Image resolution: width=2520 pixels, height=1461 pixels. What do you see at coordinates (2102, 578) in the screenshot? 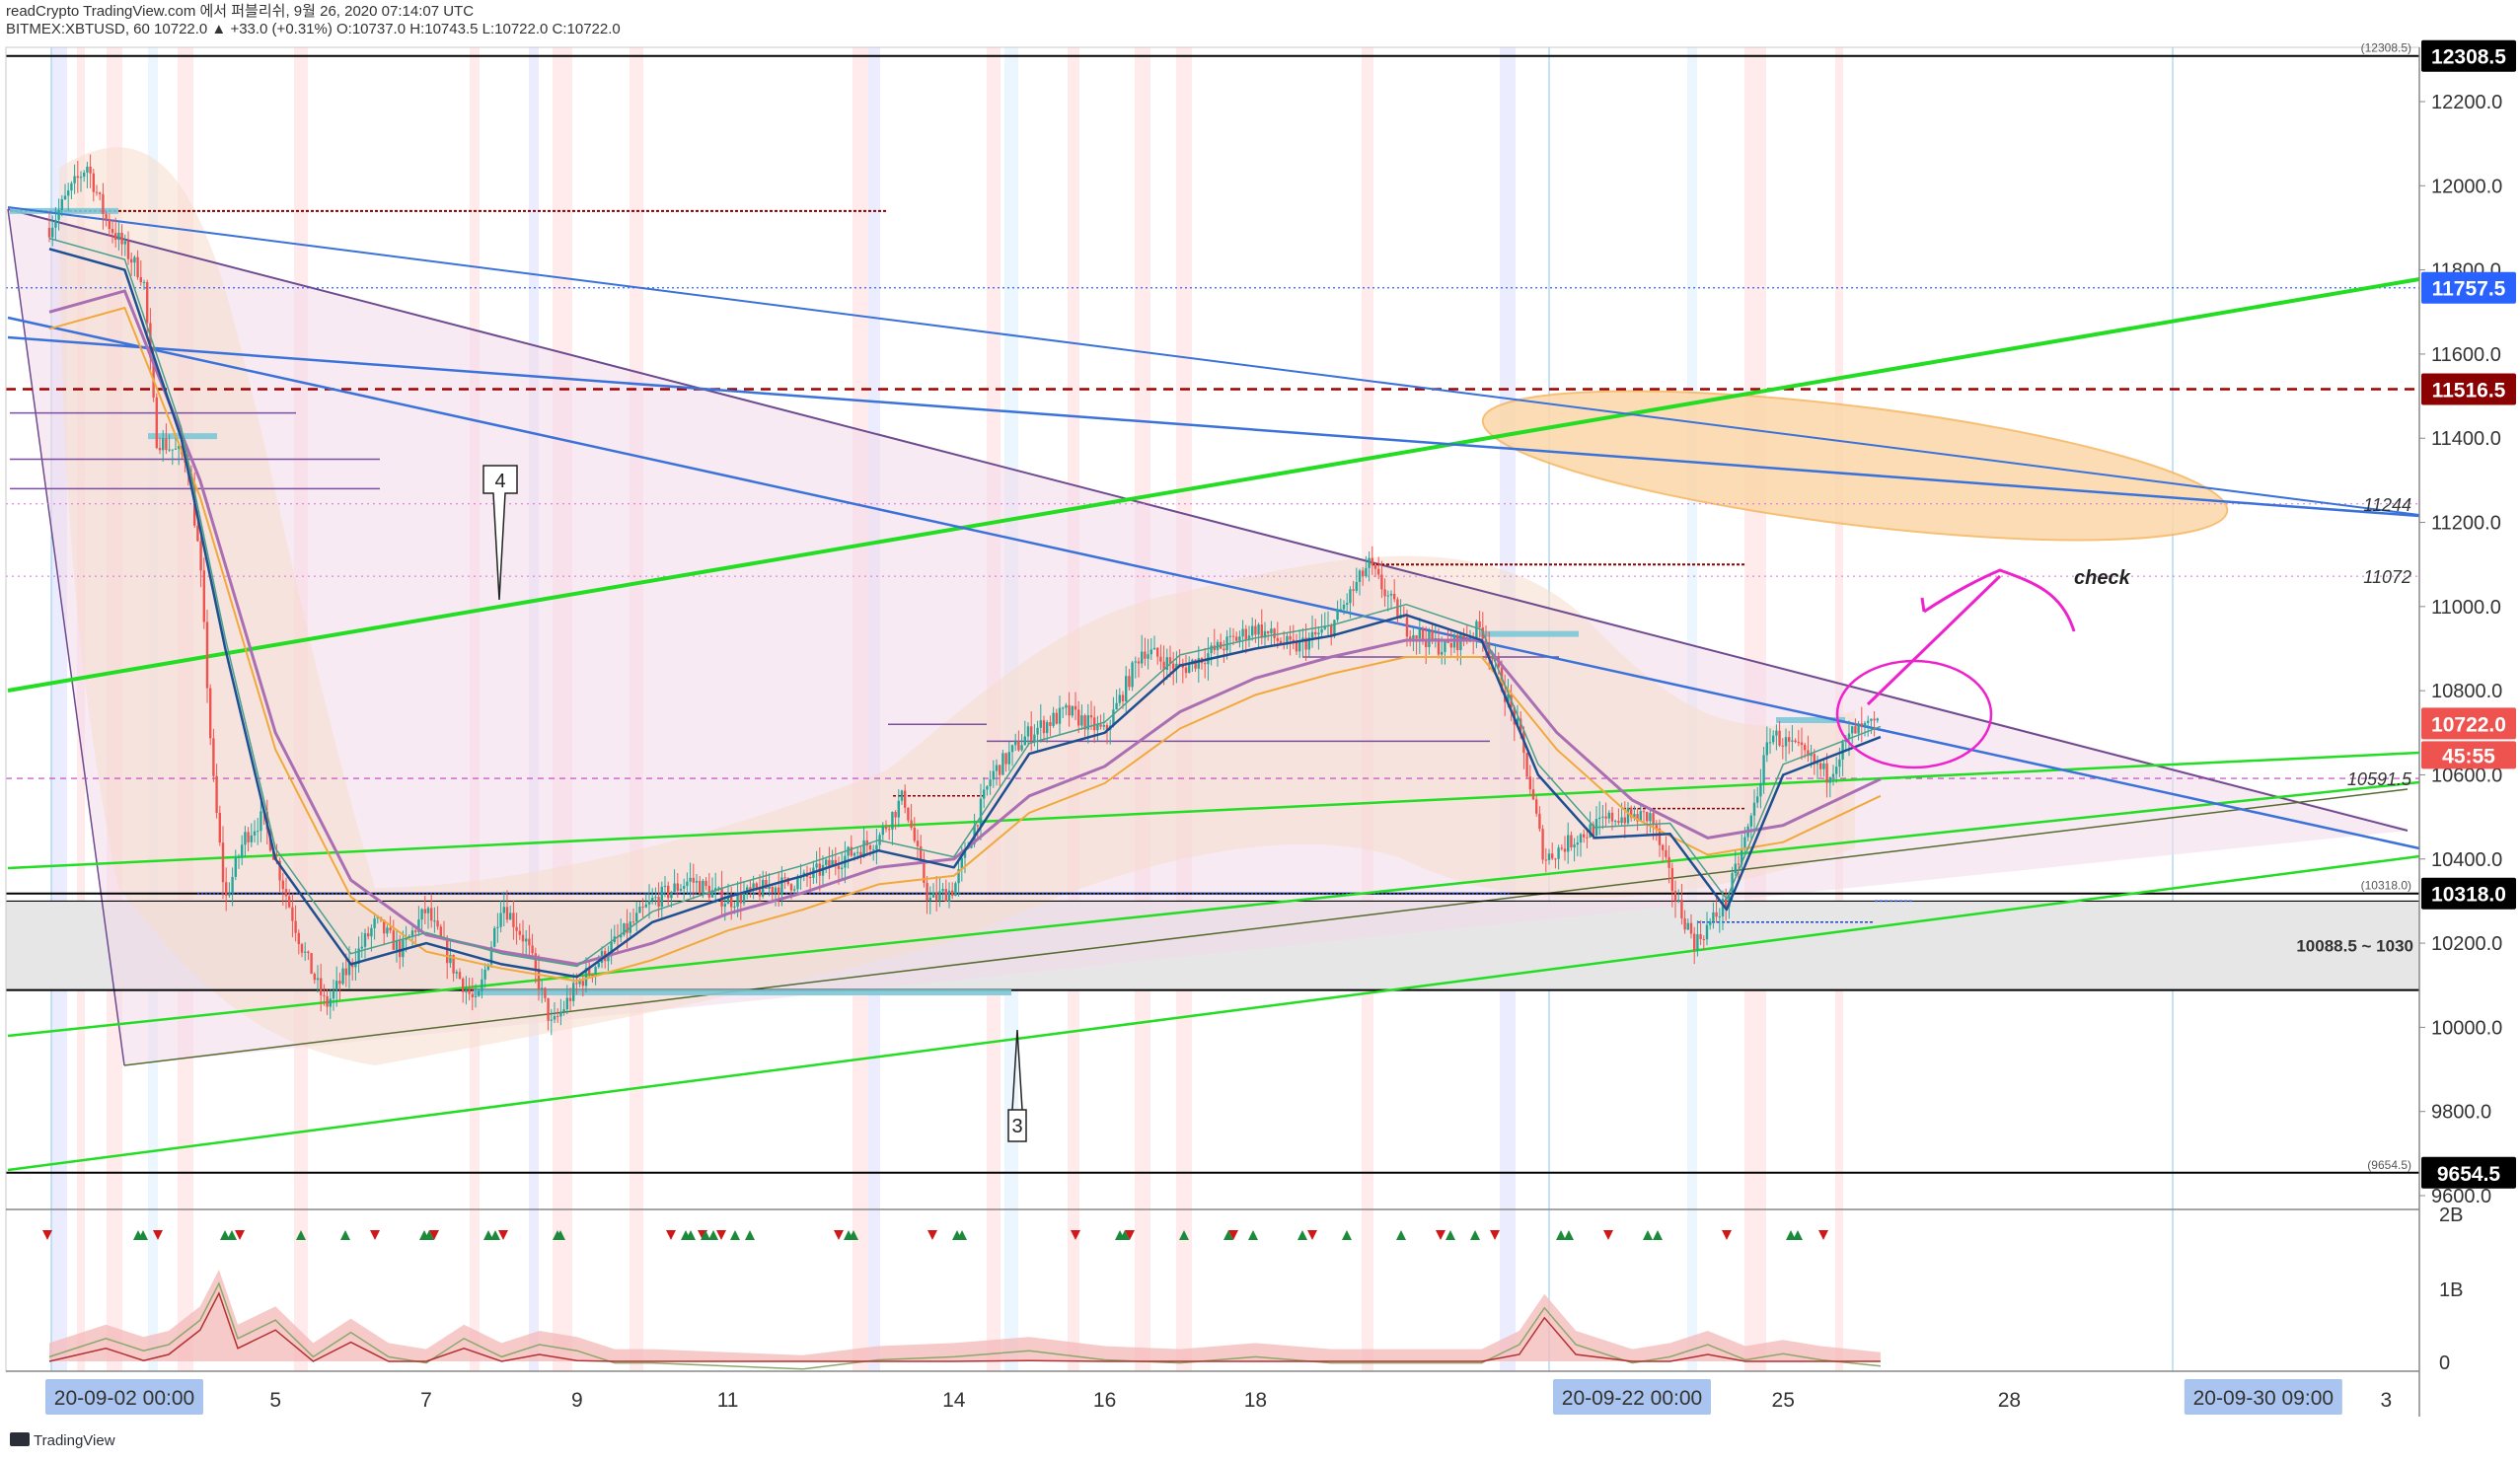
I see `check-label: check` at bounding box center [2102, 578].